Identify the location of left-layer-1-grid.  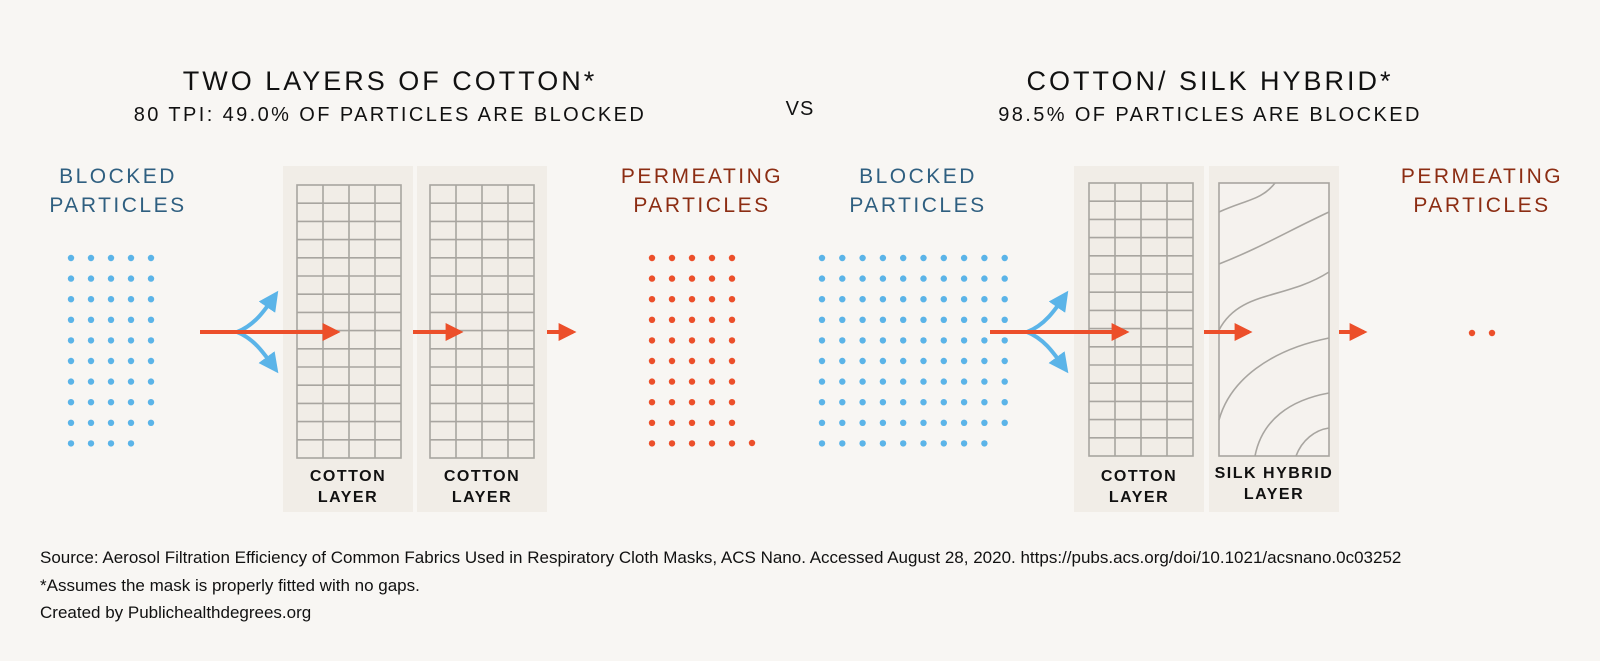
(349, 321).